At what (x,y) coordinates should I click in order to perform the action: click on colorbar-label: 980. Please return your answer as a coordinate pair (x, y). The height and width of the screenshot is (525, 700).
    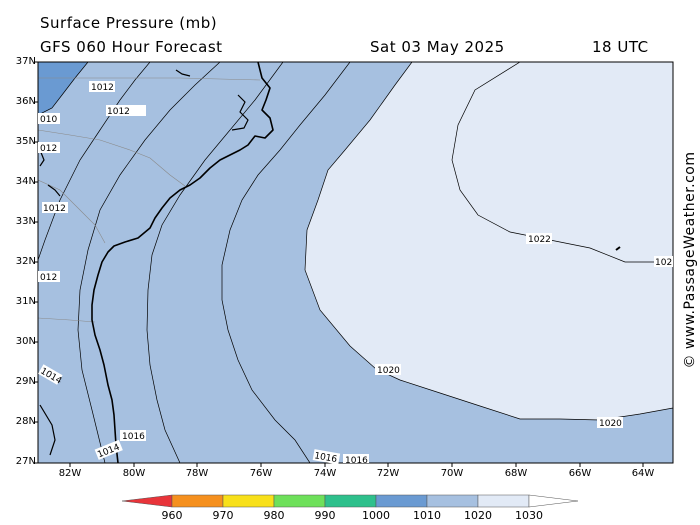
    Looking at the image, I should click on (274, 515).